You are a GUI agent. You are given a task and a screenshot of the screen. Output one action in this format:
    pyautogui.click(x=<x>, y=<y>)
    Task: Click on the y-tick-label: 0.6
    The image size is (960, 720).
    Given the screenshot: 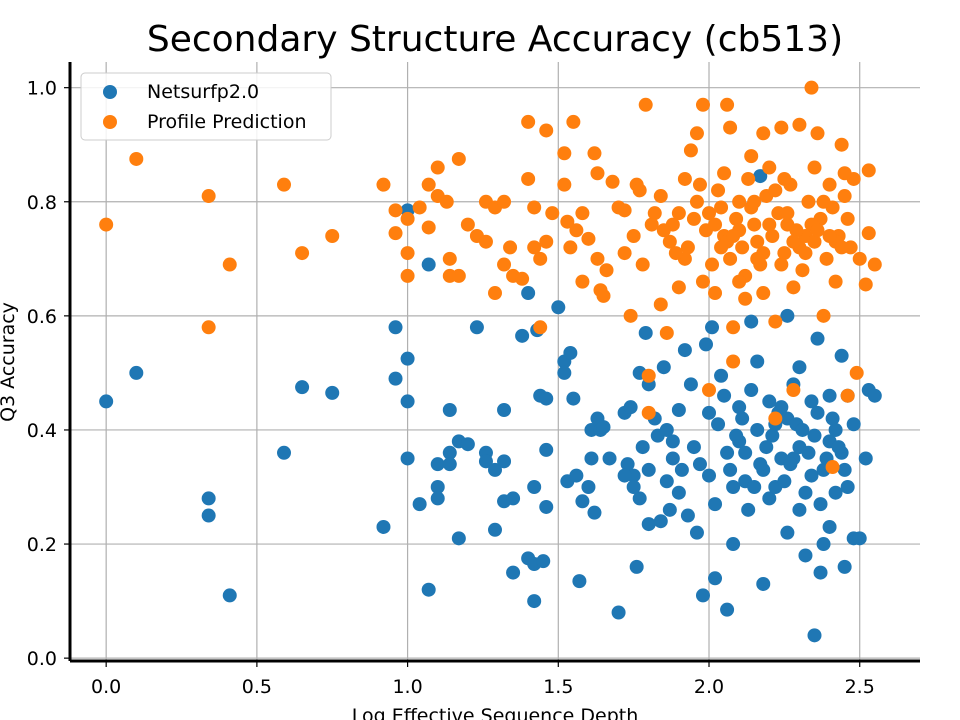 What is the action you would take?
    pyautogui.click(x=42, y=317)
    